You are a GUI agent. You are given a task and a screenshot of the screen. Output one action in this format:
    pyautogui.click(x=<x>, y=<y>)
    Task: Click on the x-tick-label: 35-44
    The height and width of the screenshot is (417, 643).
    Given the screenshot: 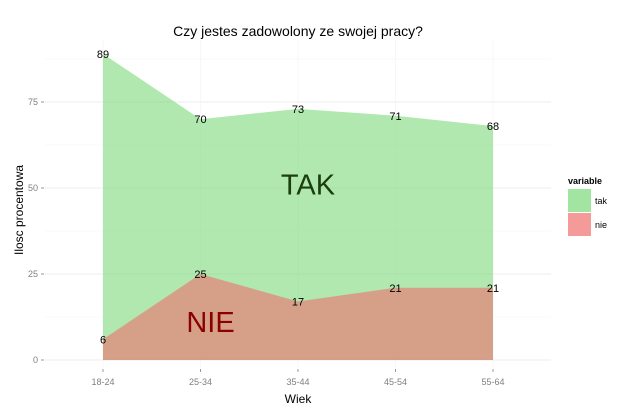 What is the action you would take?
    pyautogui.click(x=297, y=382)
    